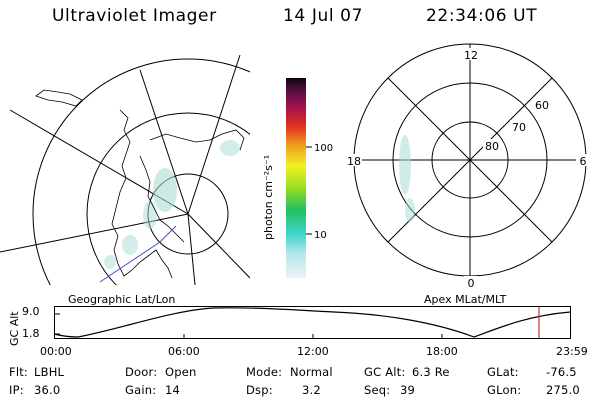 This screenshot has height=400, width=600. I want to click on lat-circle-mid, so click(168, 198).